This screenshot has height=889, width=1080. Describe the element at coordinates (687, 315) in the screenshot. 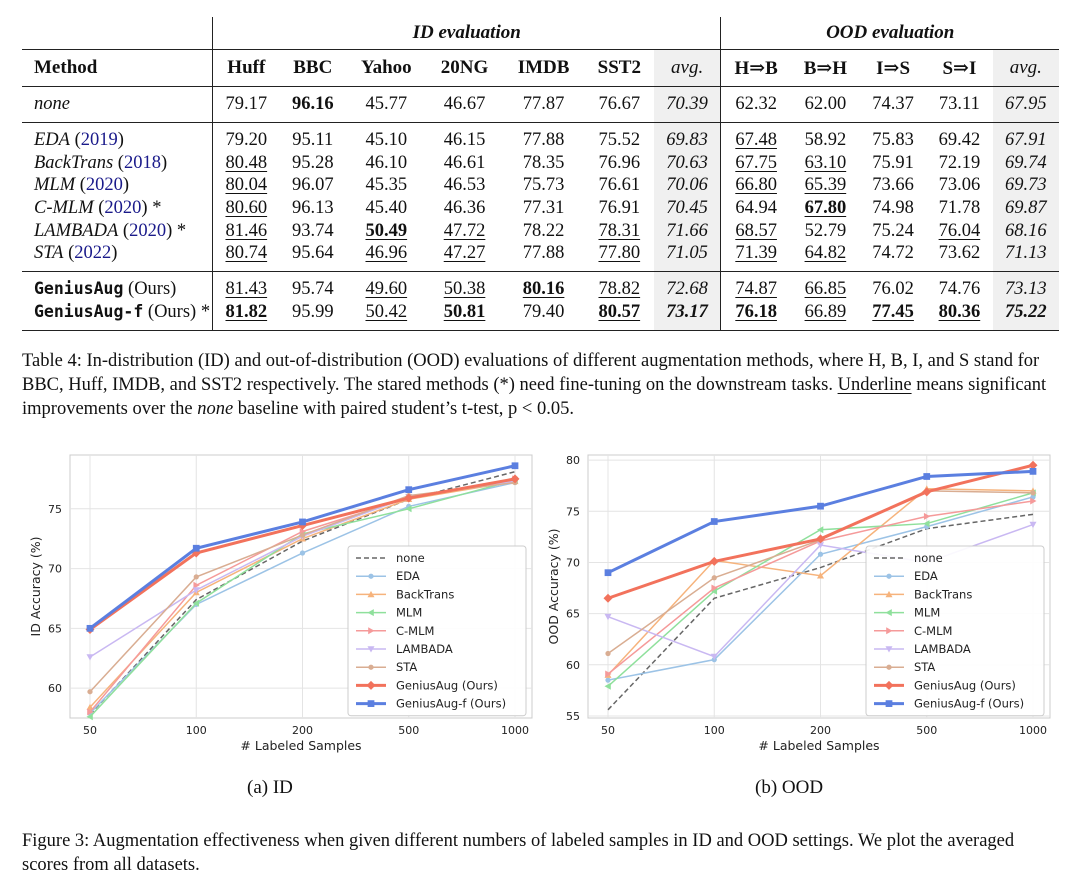

I see `table-cell: 73.17` at that location.